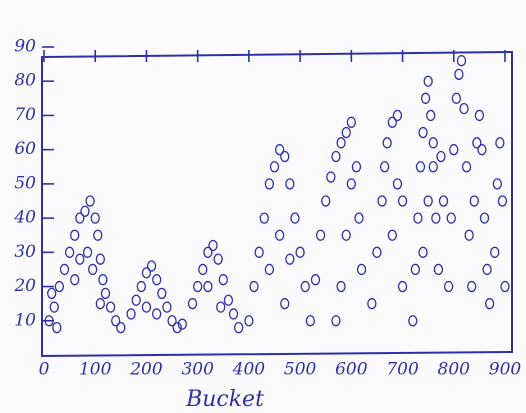  I want to click on y-tick-label: 10, so click(25, 320).